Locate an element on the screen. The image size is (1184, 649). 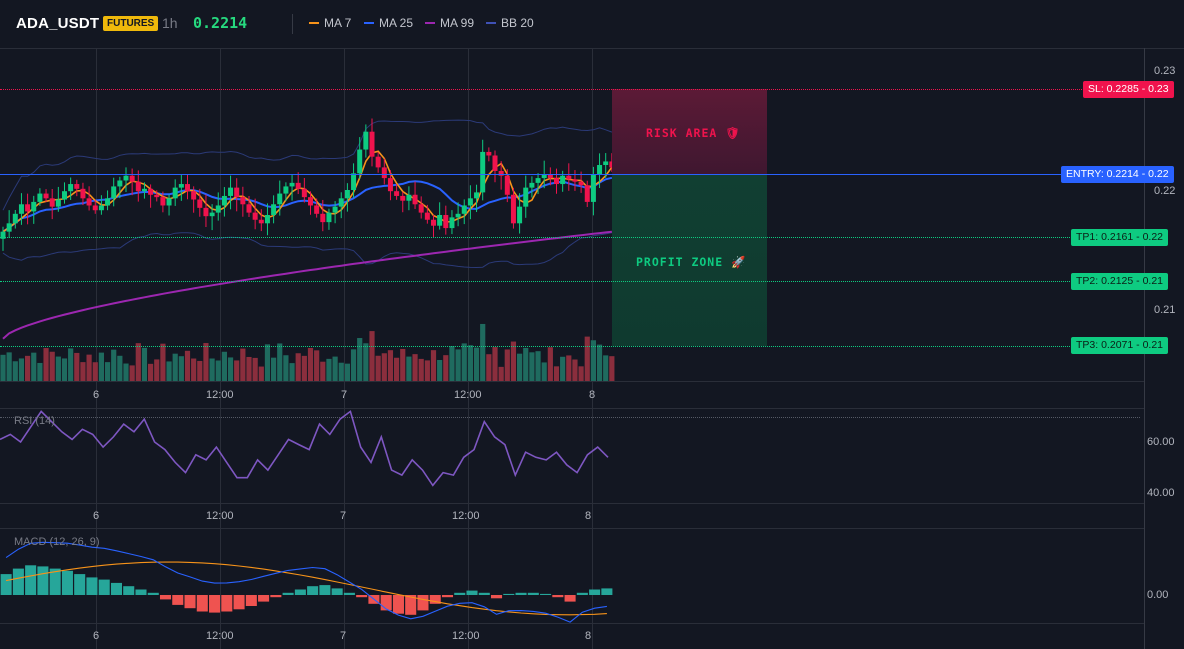
tp1-tag: TP1: 0.2161 - 0.22 is located at coordinates (1119, 237).